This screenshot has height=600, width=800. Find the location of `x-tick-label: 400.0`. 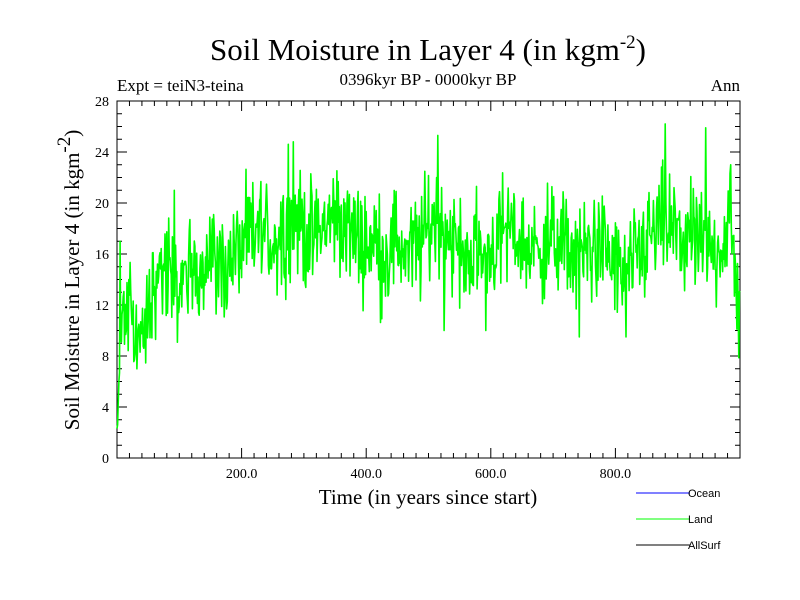

x-tick-label: 400.0 is located at coordinates (366, 474).